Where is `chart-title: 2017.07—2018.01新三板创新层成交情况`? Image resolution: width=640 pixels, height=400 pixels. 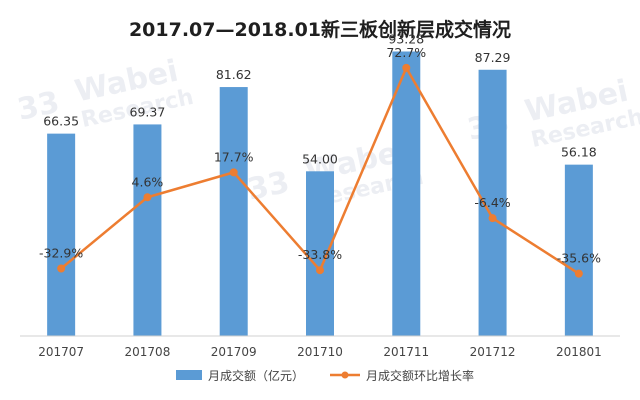 chart-title: 2017.07—2018.01新三板创新层成交情况 is located at coordinates (320, 29).